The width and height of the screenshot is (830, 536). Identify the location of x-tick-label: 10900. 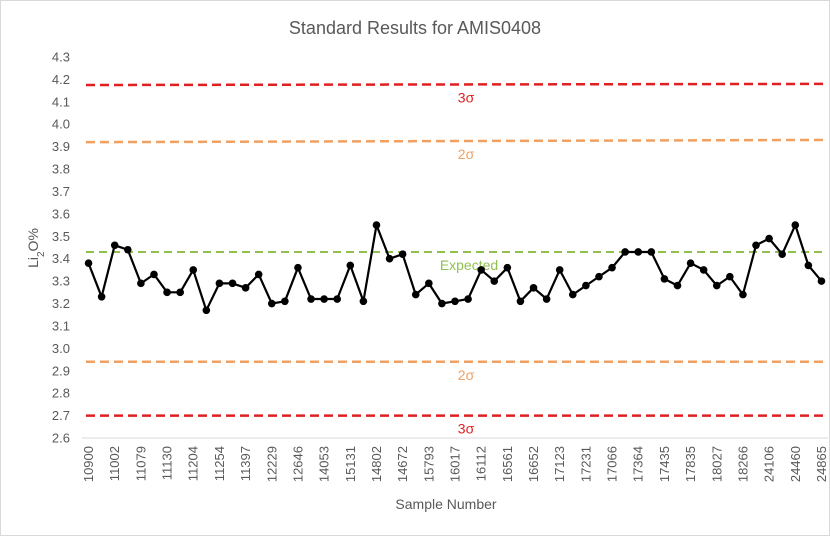
(88, 464).